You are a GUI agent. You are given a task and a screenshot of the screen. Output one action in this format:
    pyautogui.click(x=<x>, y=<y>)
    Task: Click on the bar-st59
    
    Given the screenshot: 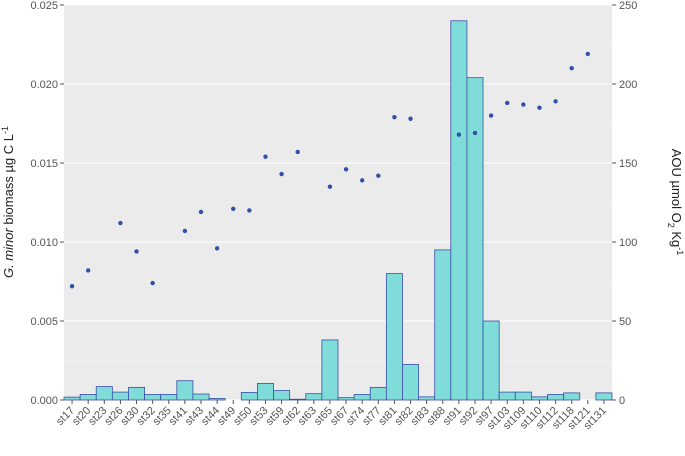 What is the action you would take?
    pyautogui.click(x=282, y=395)
    